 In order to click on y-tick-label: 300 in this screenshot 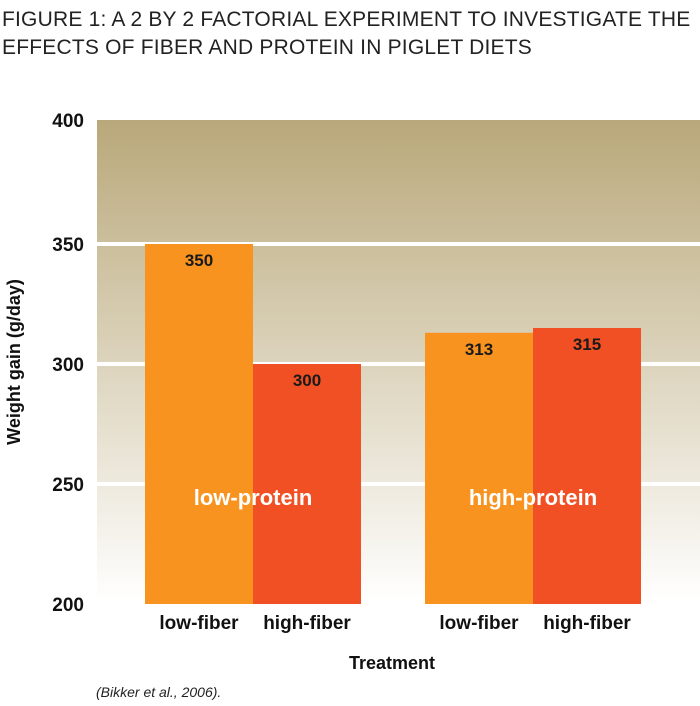, I will do `click(68, 365)`.